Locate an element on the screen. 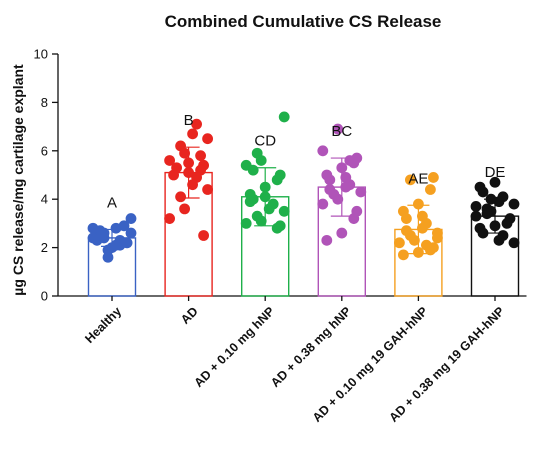  x-tick-label: AD + 0.10 mg hNP is located at coordinates (235, 347).